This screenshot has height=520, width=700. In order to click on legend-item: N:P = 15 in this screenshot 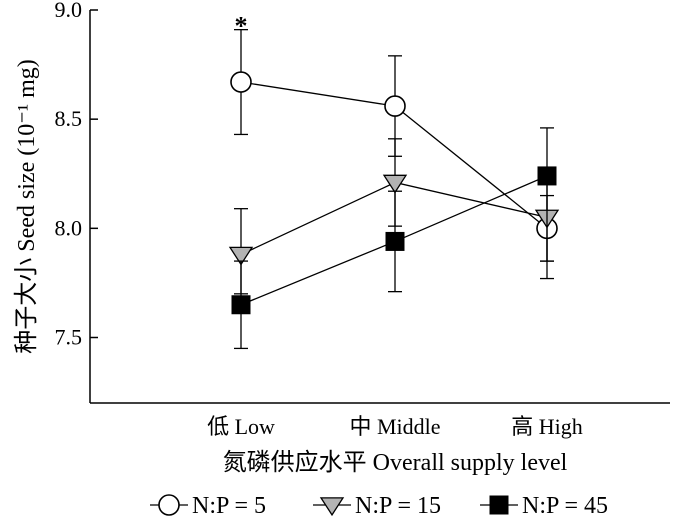, I will do `click(377, 506)`.